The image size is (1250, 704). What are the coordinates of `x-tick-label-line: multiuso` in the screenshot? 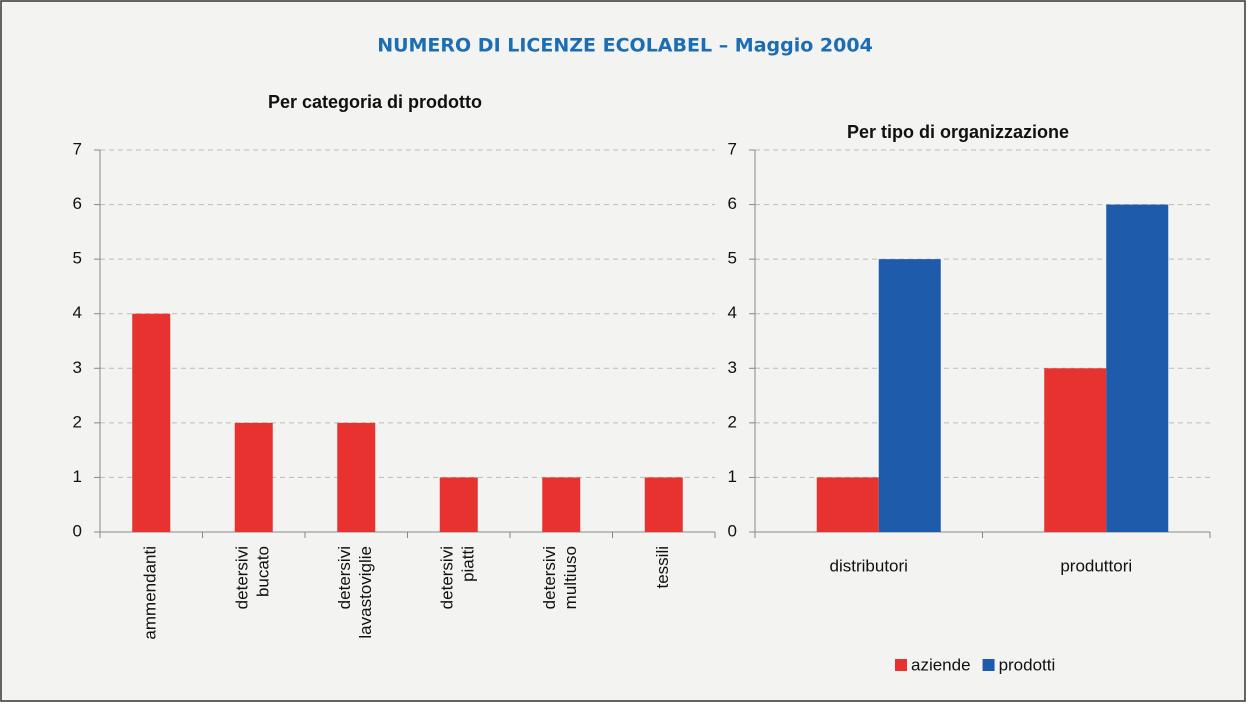 It's located at (570, 577).